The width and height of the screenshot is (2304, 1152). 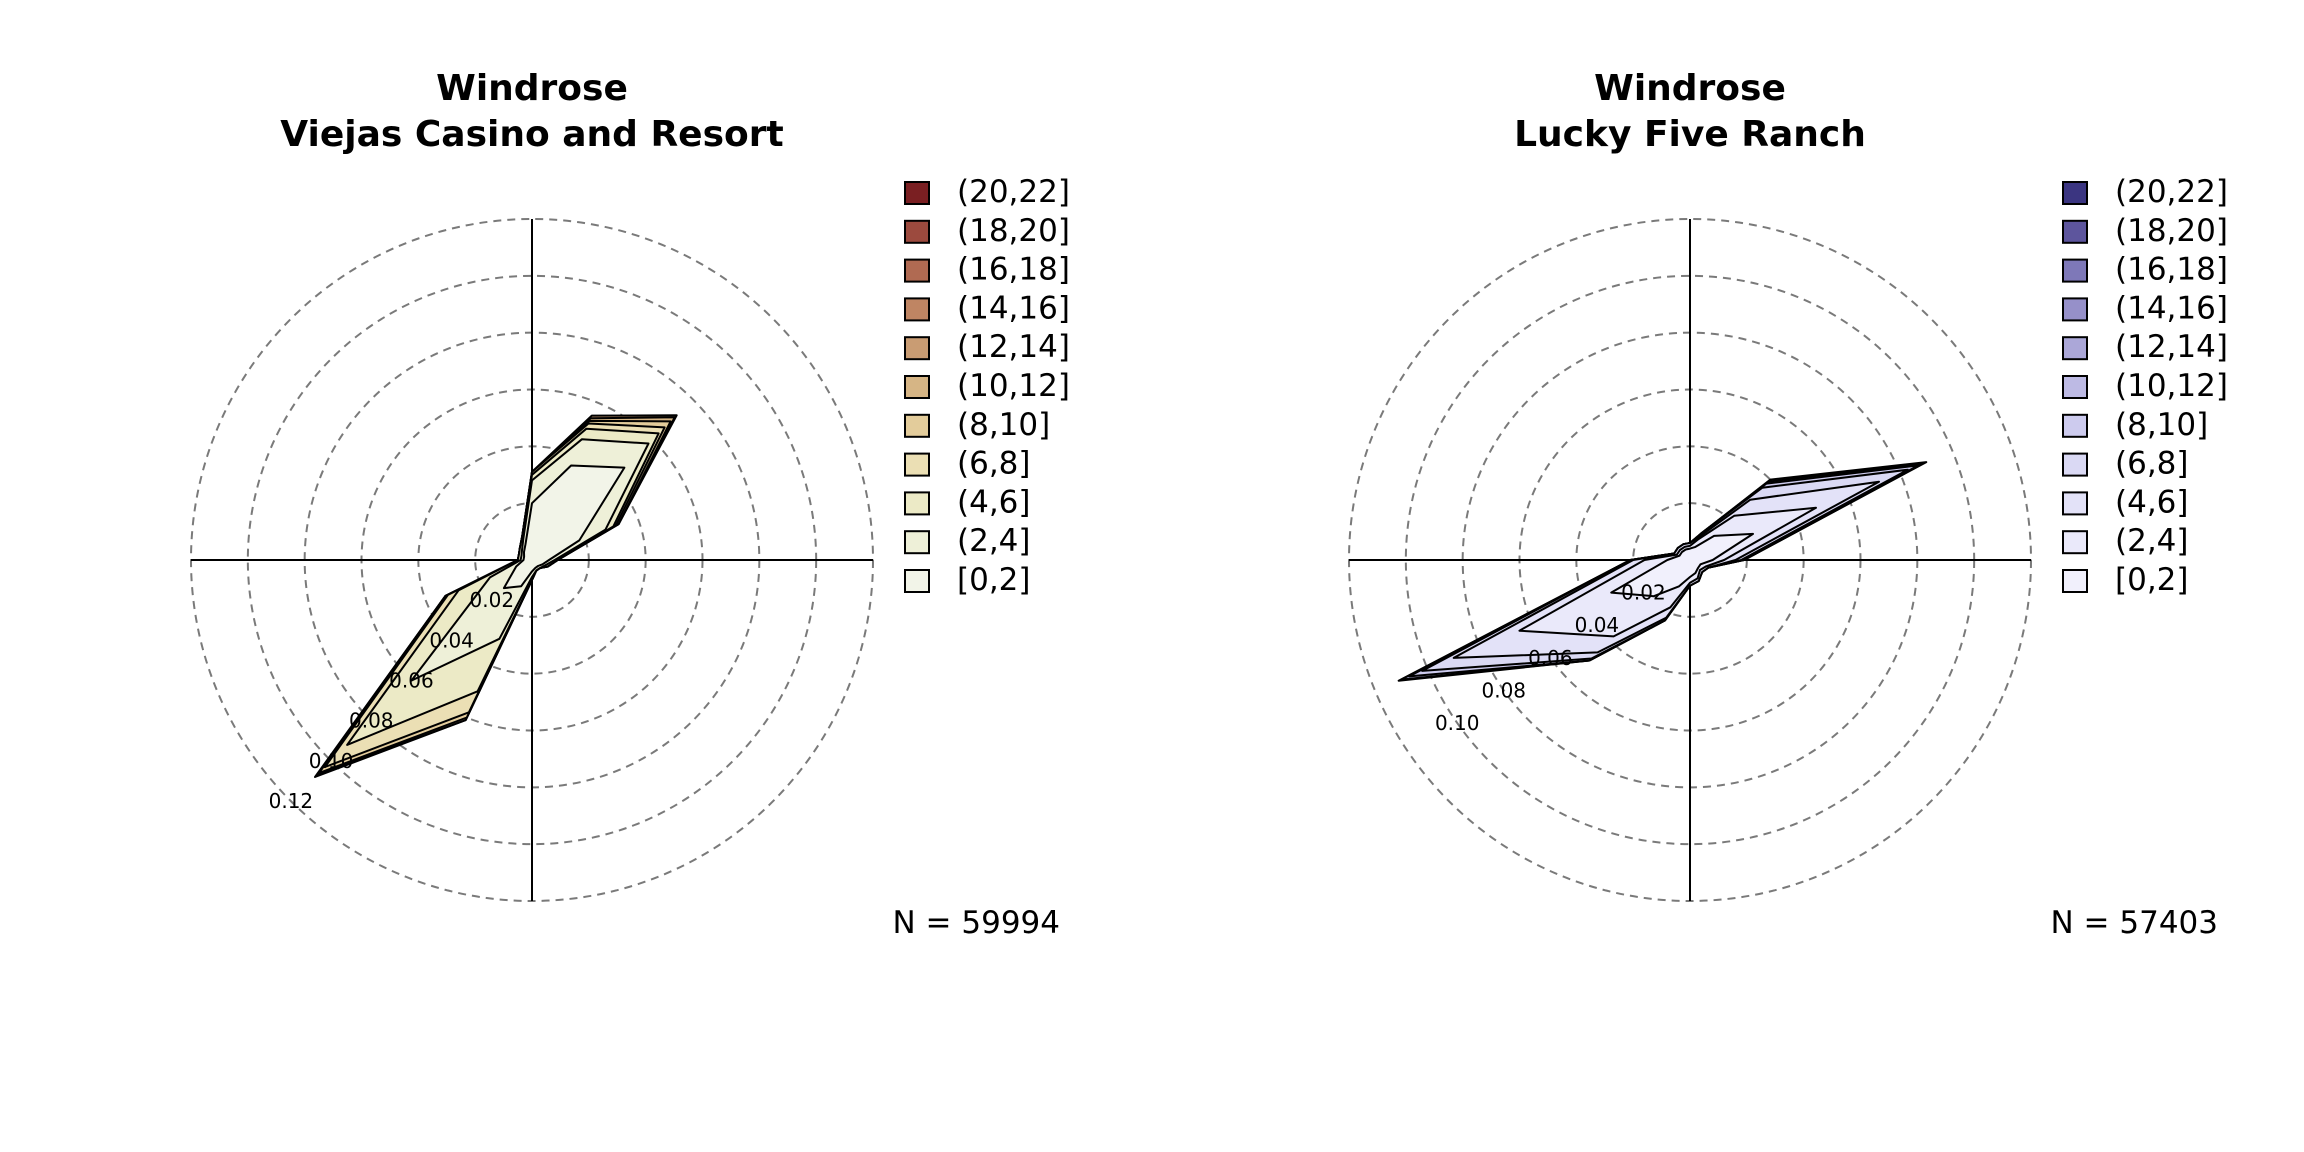 I want to click on sample-count-label: N = 57403, so click(x=2135, y=923).